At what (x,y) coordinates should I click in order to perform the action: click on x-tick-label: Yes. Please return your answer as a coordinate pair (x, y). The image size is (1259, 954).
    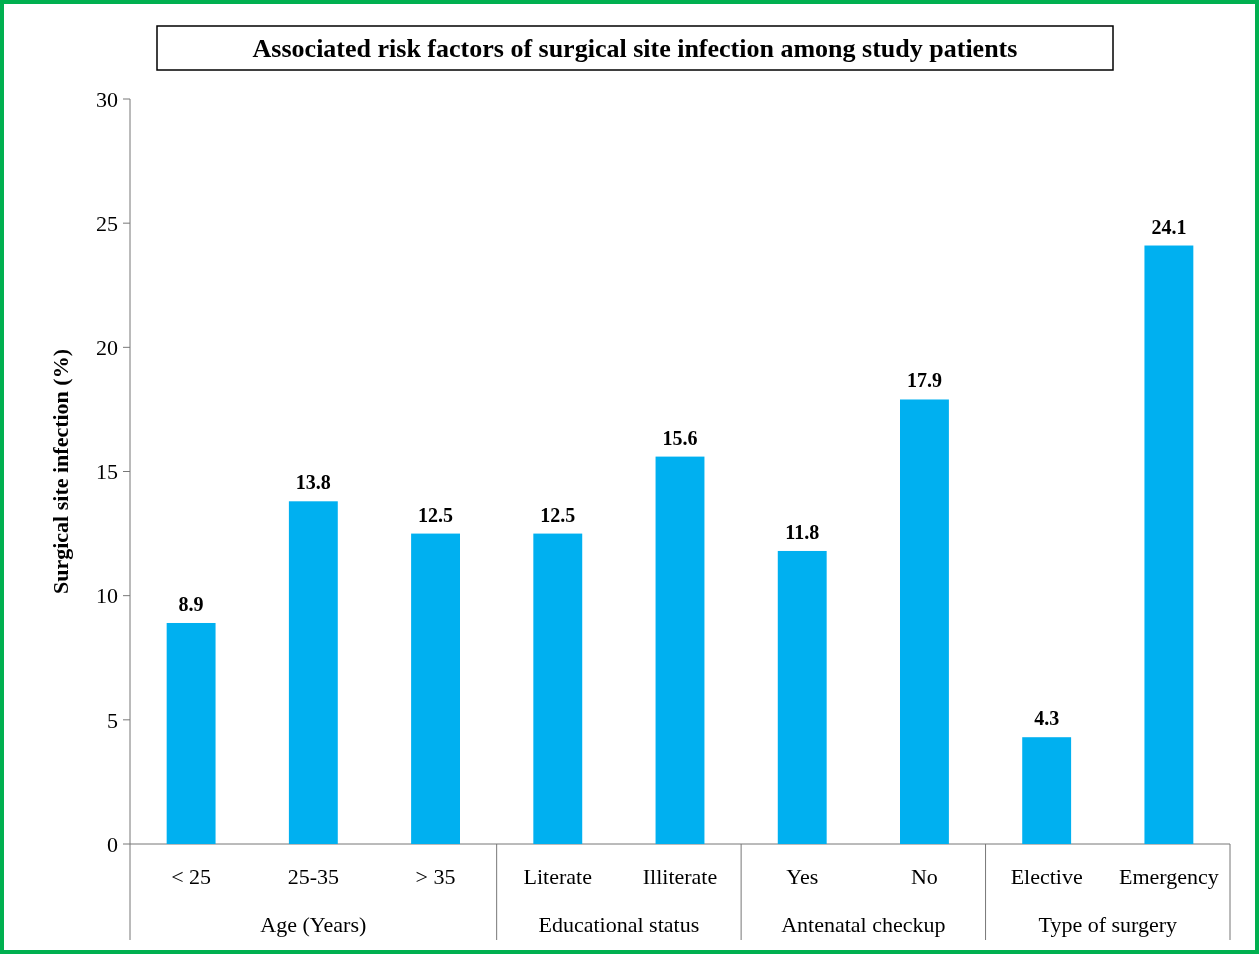
    Looking at the image, I should click on (802, 876).